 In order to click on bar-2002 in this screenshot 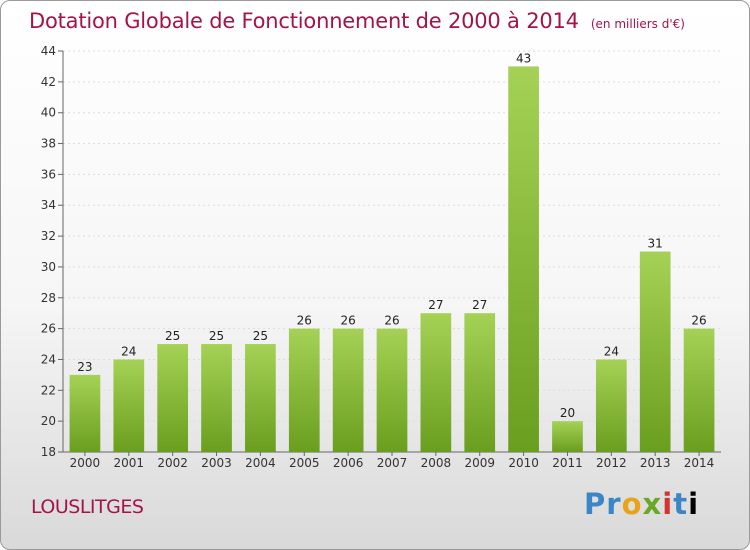, I will do `click(173, 398)`.